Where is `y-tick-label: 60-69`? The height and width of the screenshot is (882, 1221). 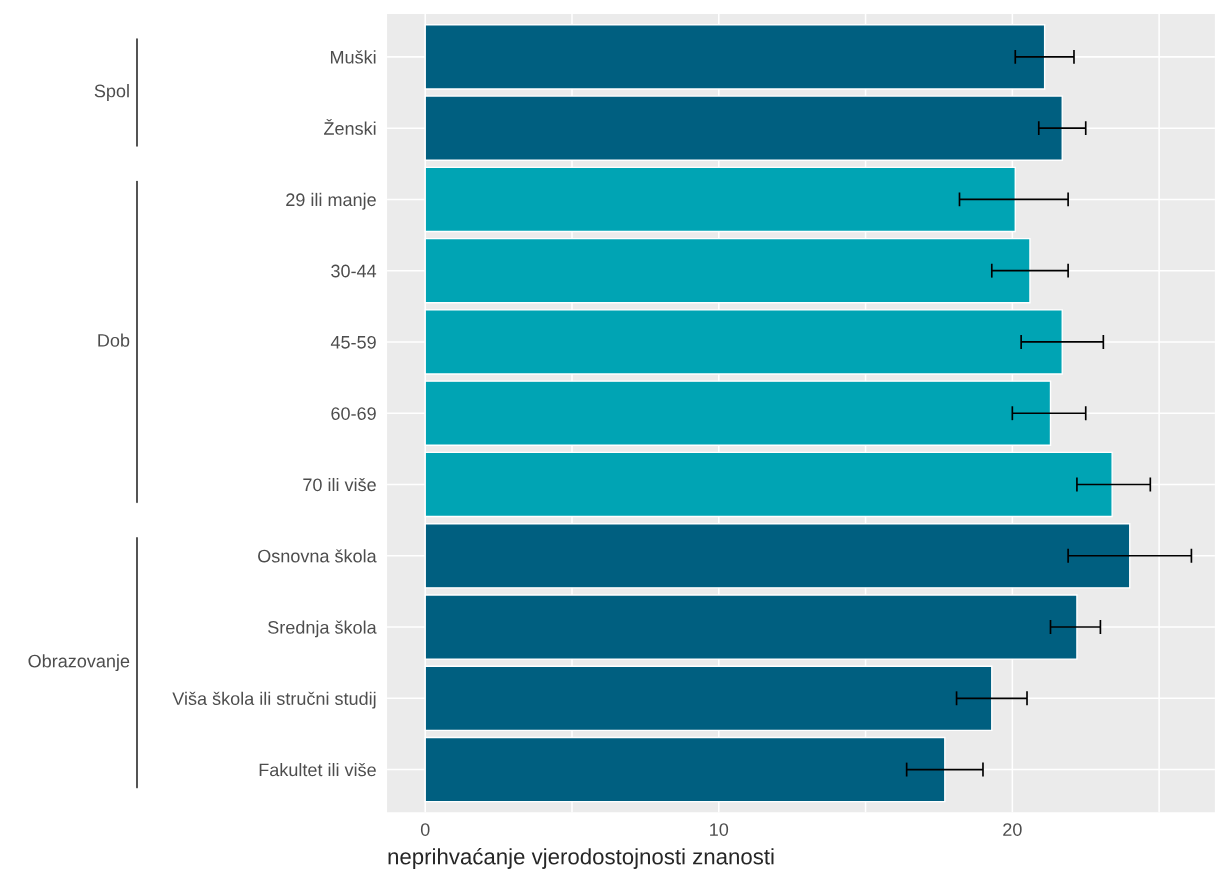 y-tick-label: 60-69 is located at coordinates (353, 413).